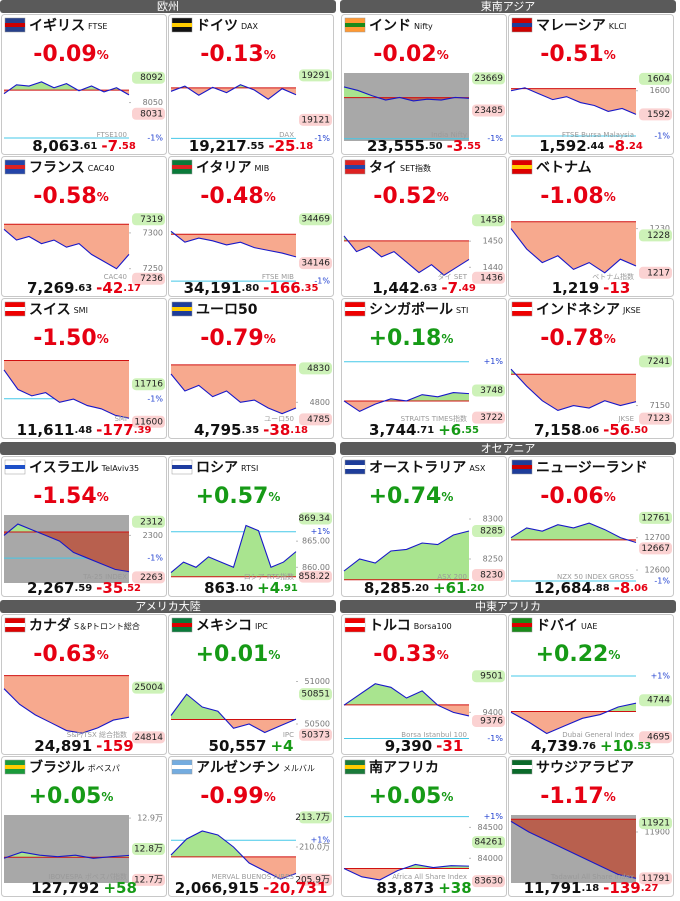 This screenshot has height=901, width=680. I want to click on change-value: -0.51, so click(571, 54).